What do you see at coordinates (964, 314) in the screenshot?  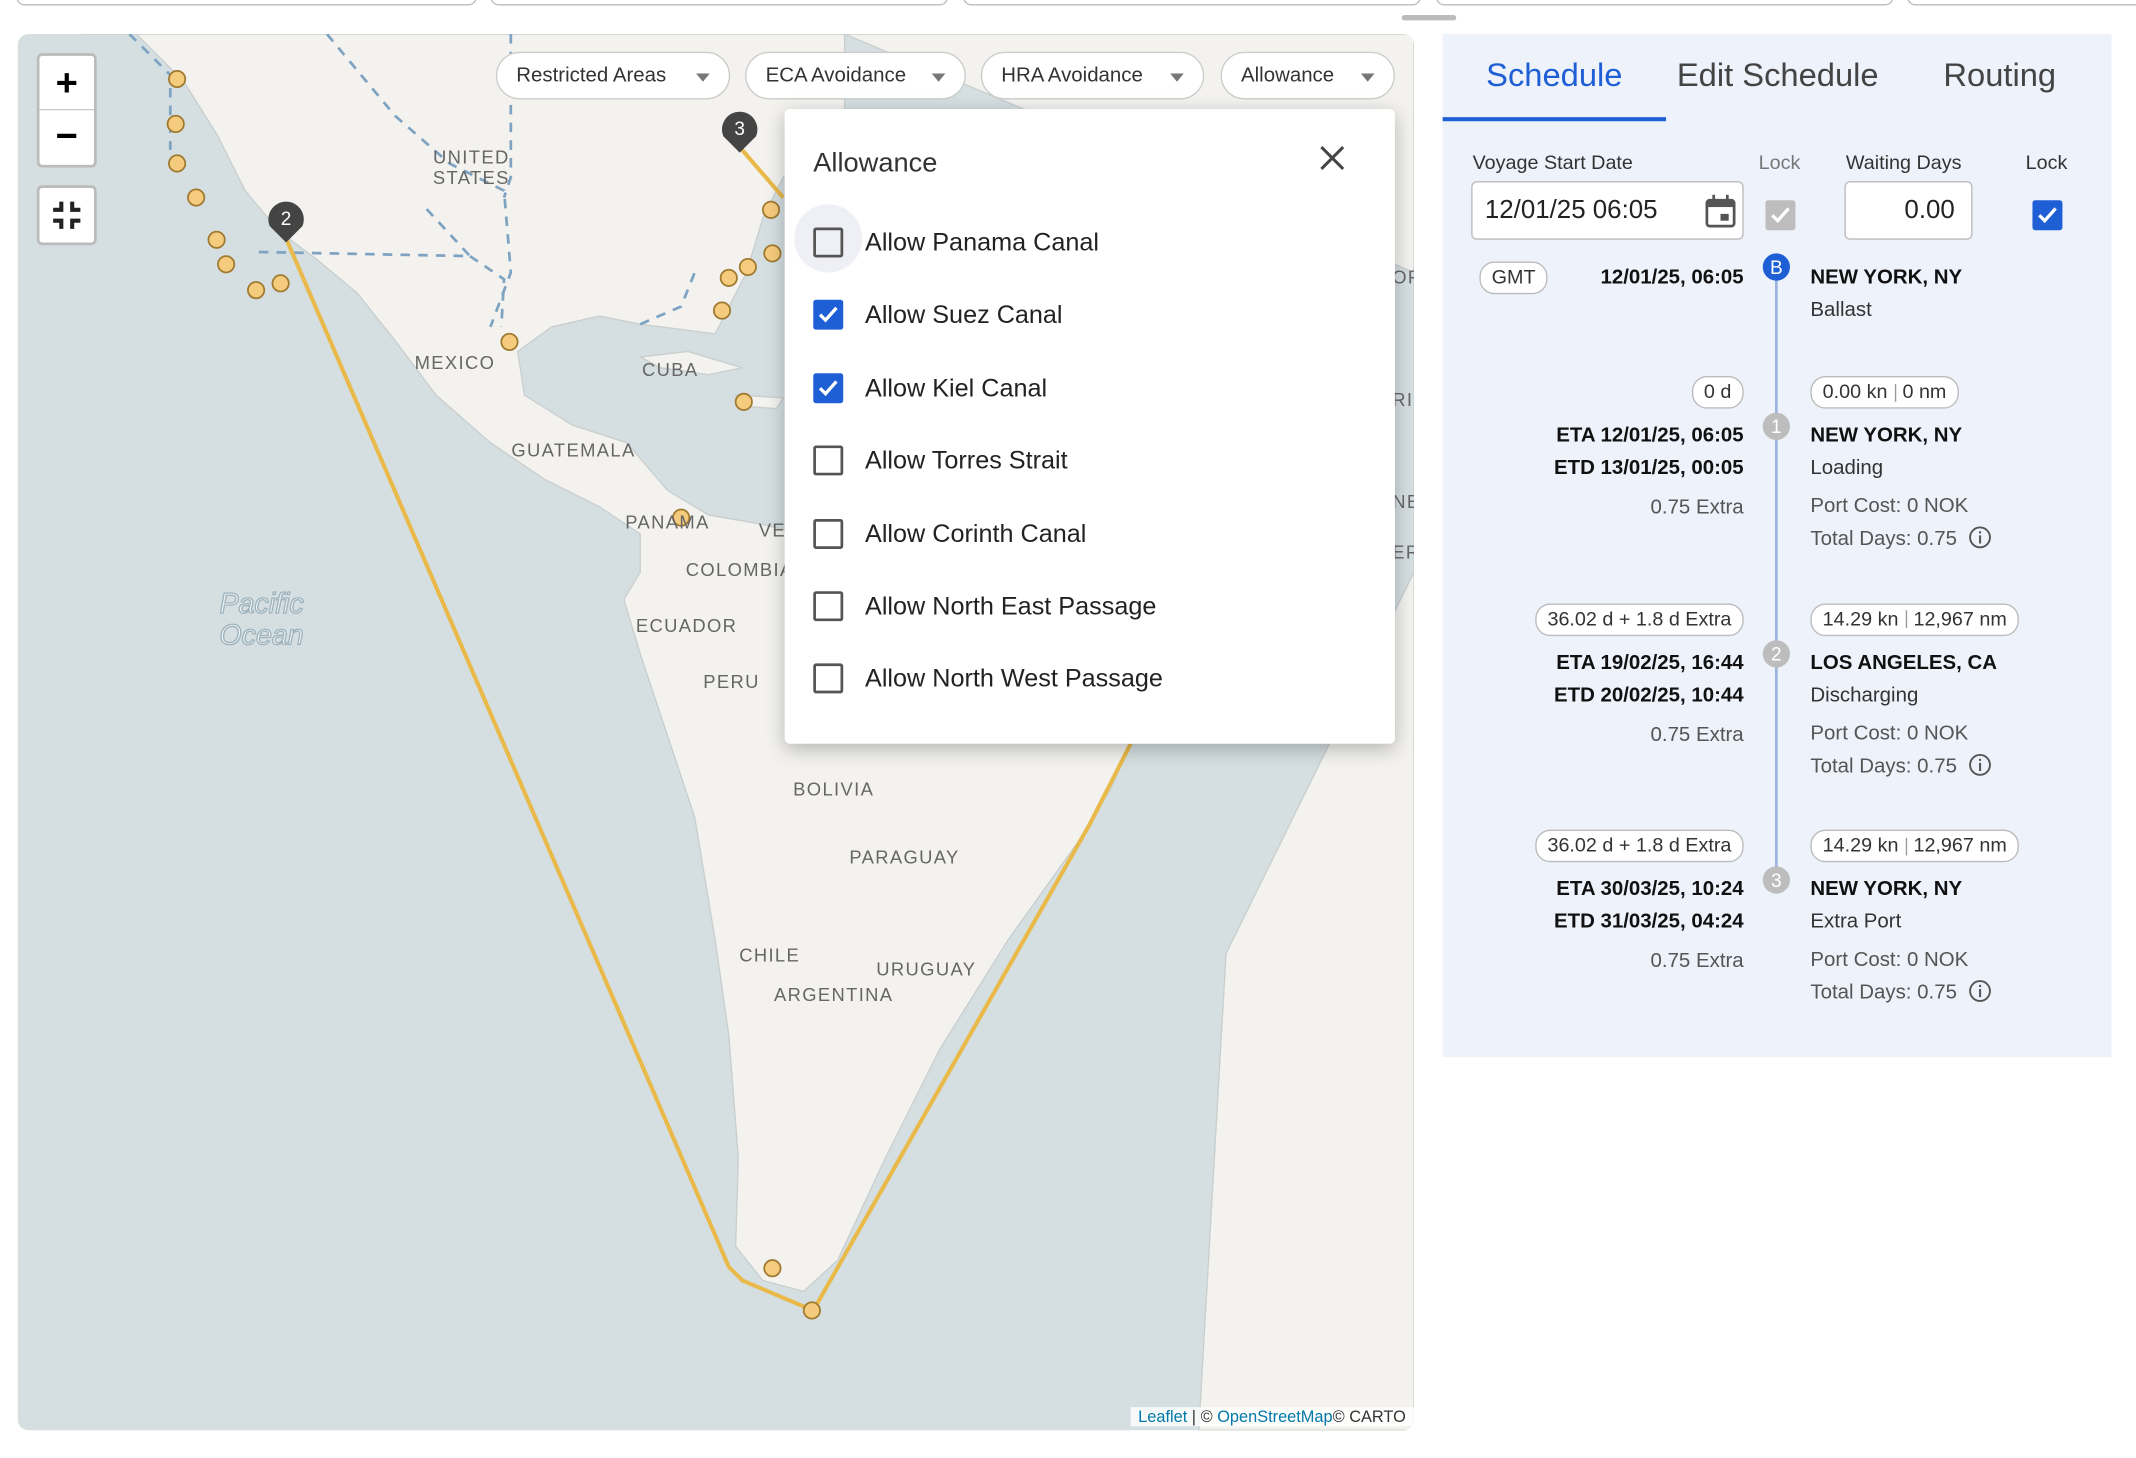 I see `option-label: Allow Suez Canal` at bounding box center [964, 314].